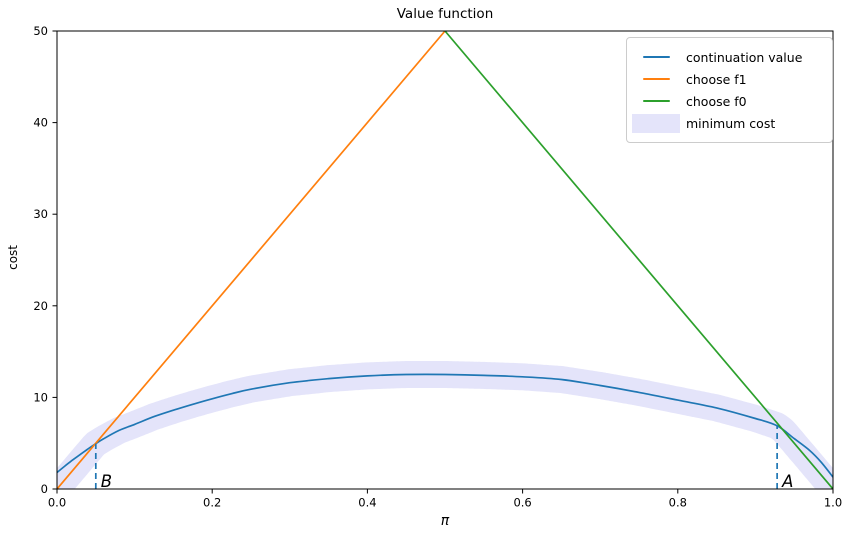 Image resolution: width=853 pixels, height=545 pixels. Describe the element at coordinates (40, 397) in the screenshot. I see `y-tick-label: 10` at that location.